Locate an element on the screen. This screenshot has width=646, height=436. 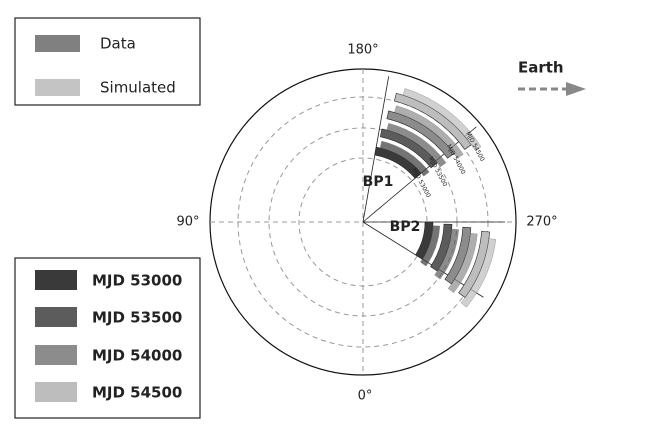
angle-label: 0° is located at coordinates (365, 396).